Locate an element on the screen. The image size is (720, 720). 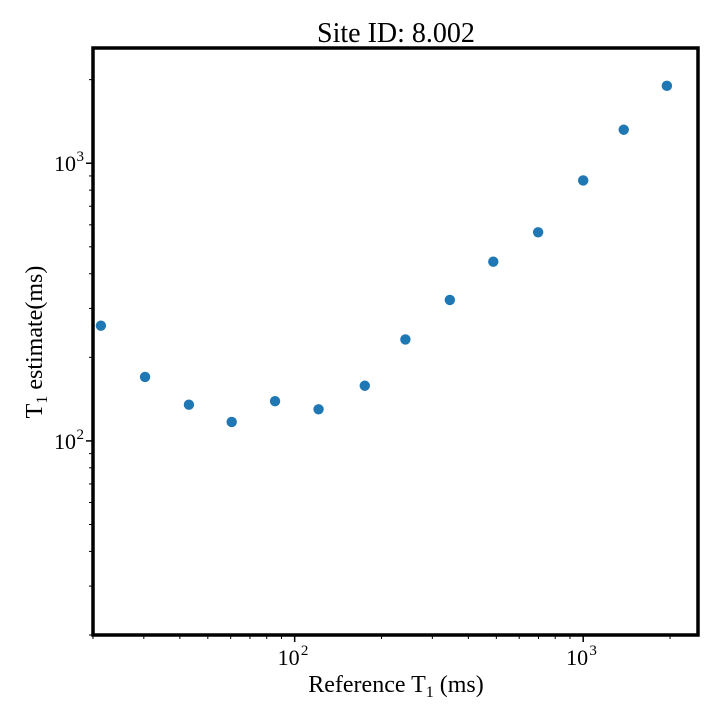
y-tick-label-exponent-2: 3 is located at coordinates (81, 157).